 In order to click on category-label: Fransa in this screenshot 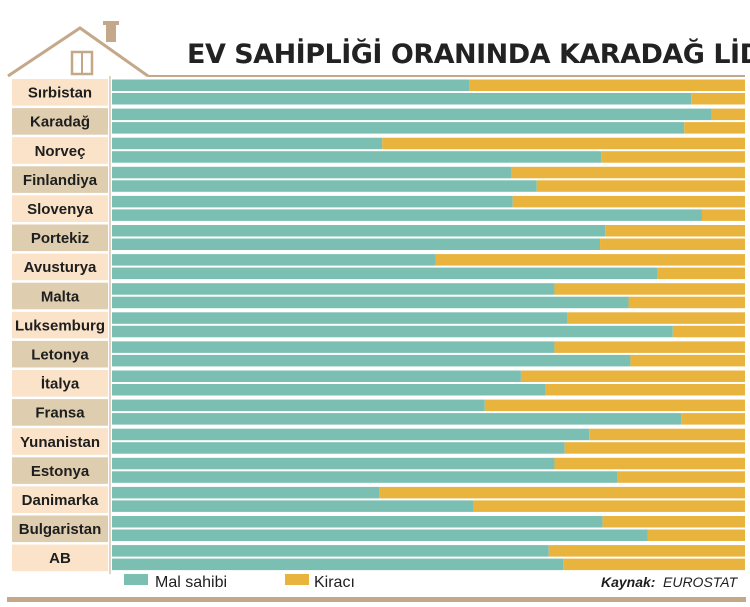, I will do `click(60, 413)`.